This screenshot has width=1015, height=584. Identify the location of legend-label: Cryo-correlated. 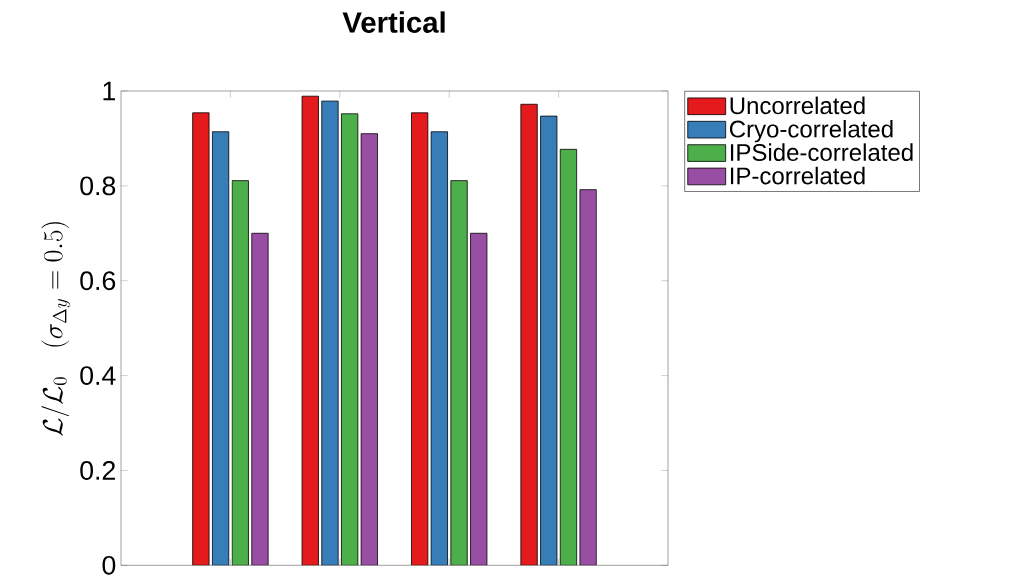
(811, 131).